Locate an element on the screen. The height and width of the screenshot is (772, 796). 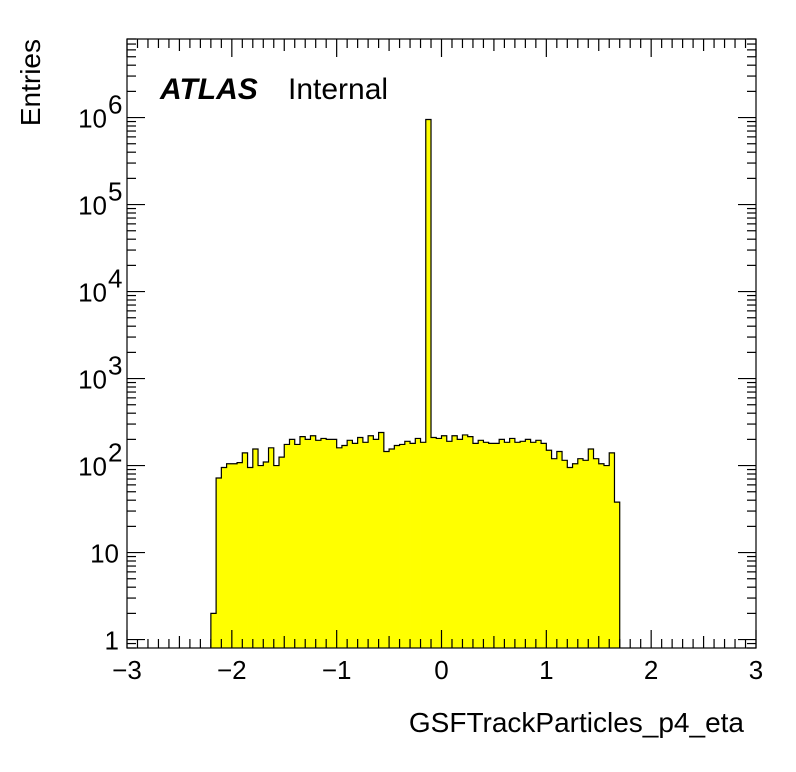
x-tick-label: −2 is located at coordinates (232, 670).